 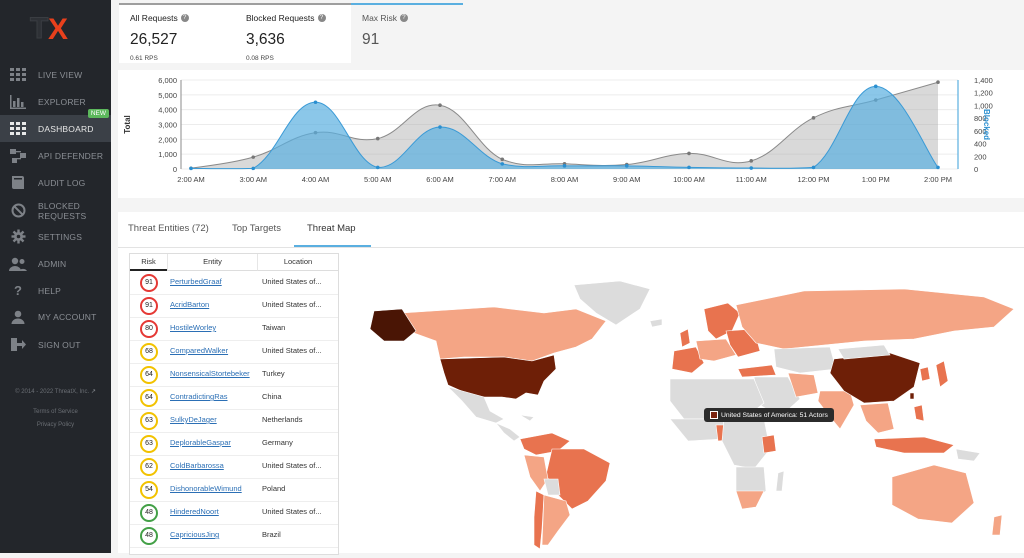 I want to click on sidebar-item-label: DASHBOARD, so click(x=66, y=128).